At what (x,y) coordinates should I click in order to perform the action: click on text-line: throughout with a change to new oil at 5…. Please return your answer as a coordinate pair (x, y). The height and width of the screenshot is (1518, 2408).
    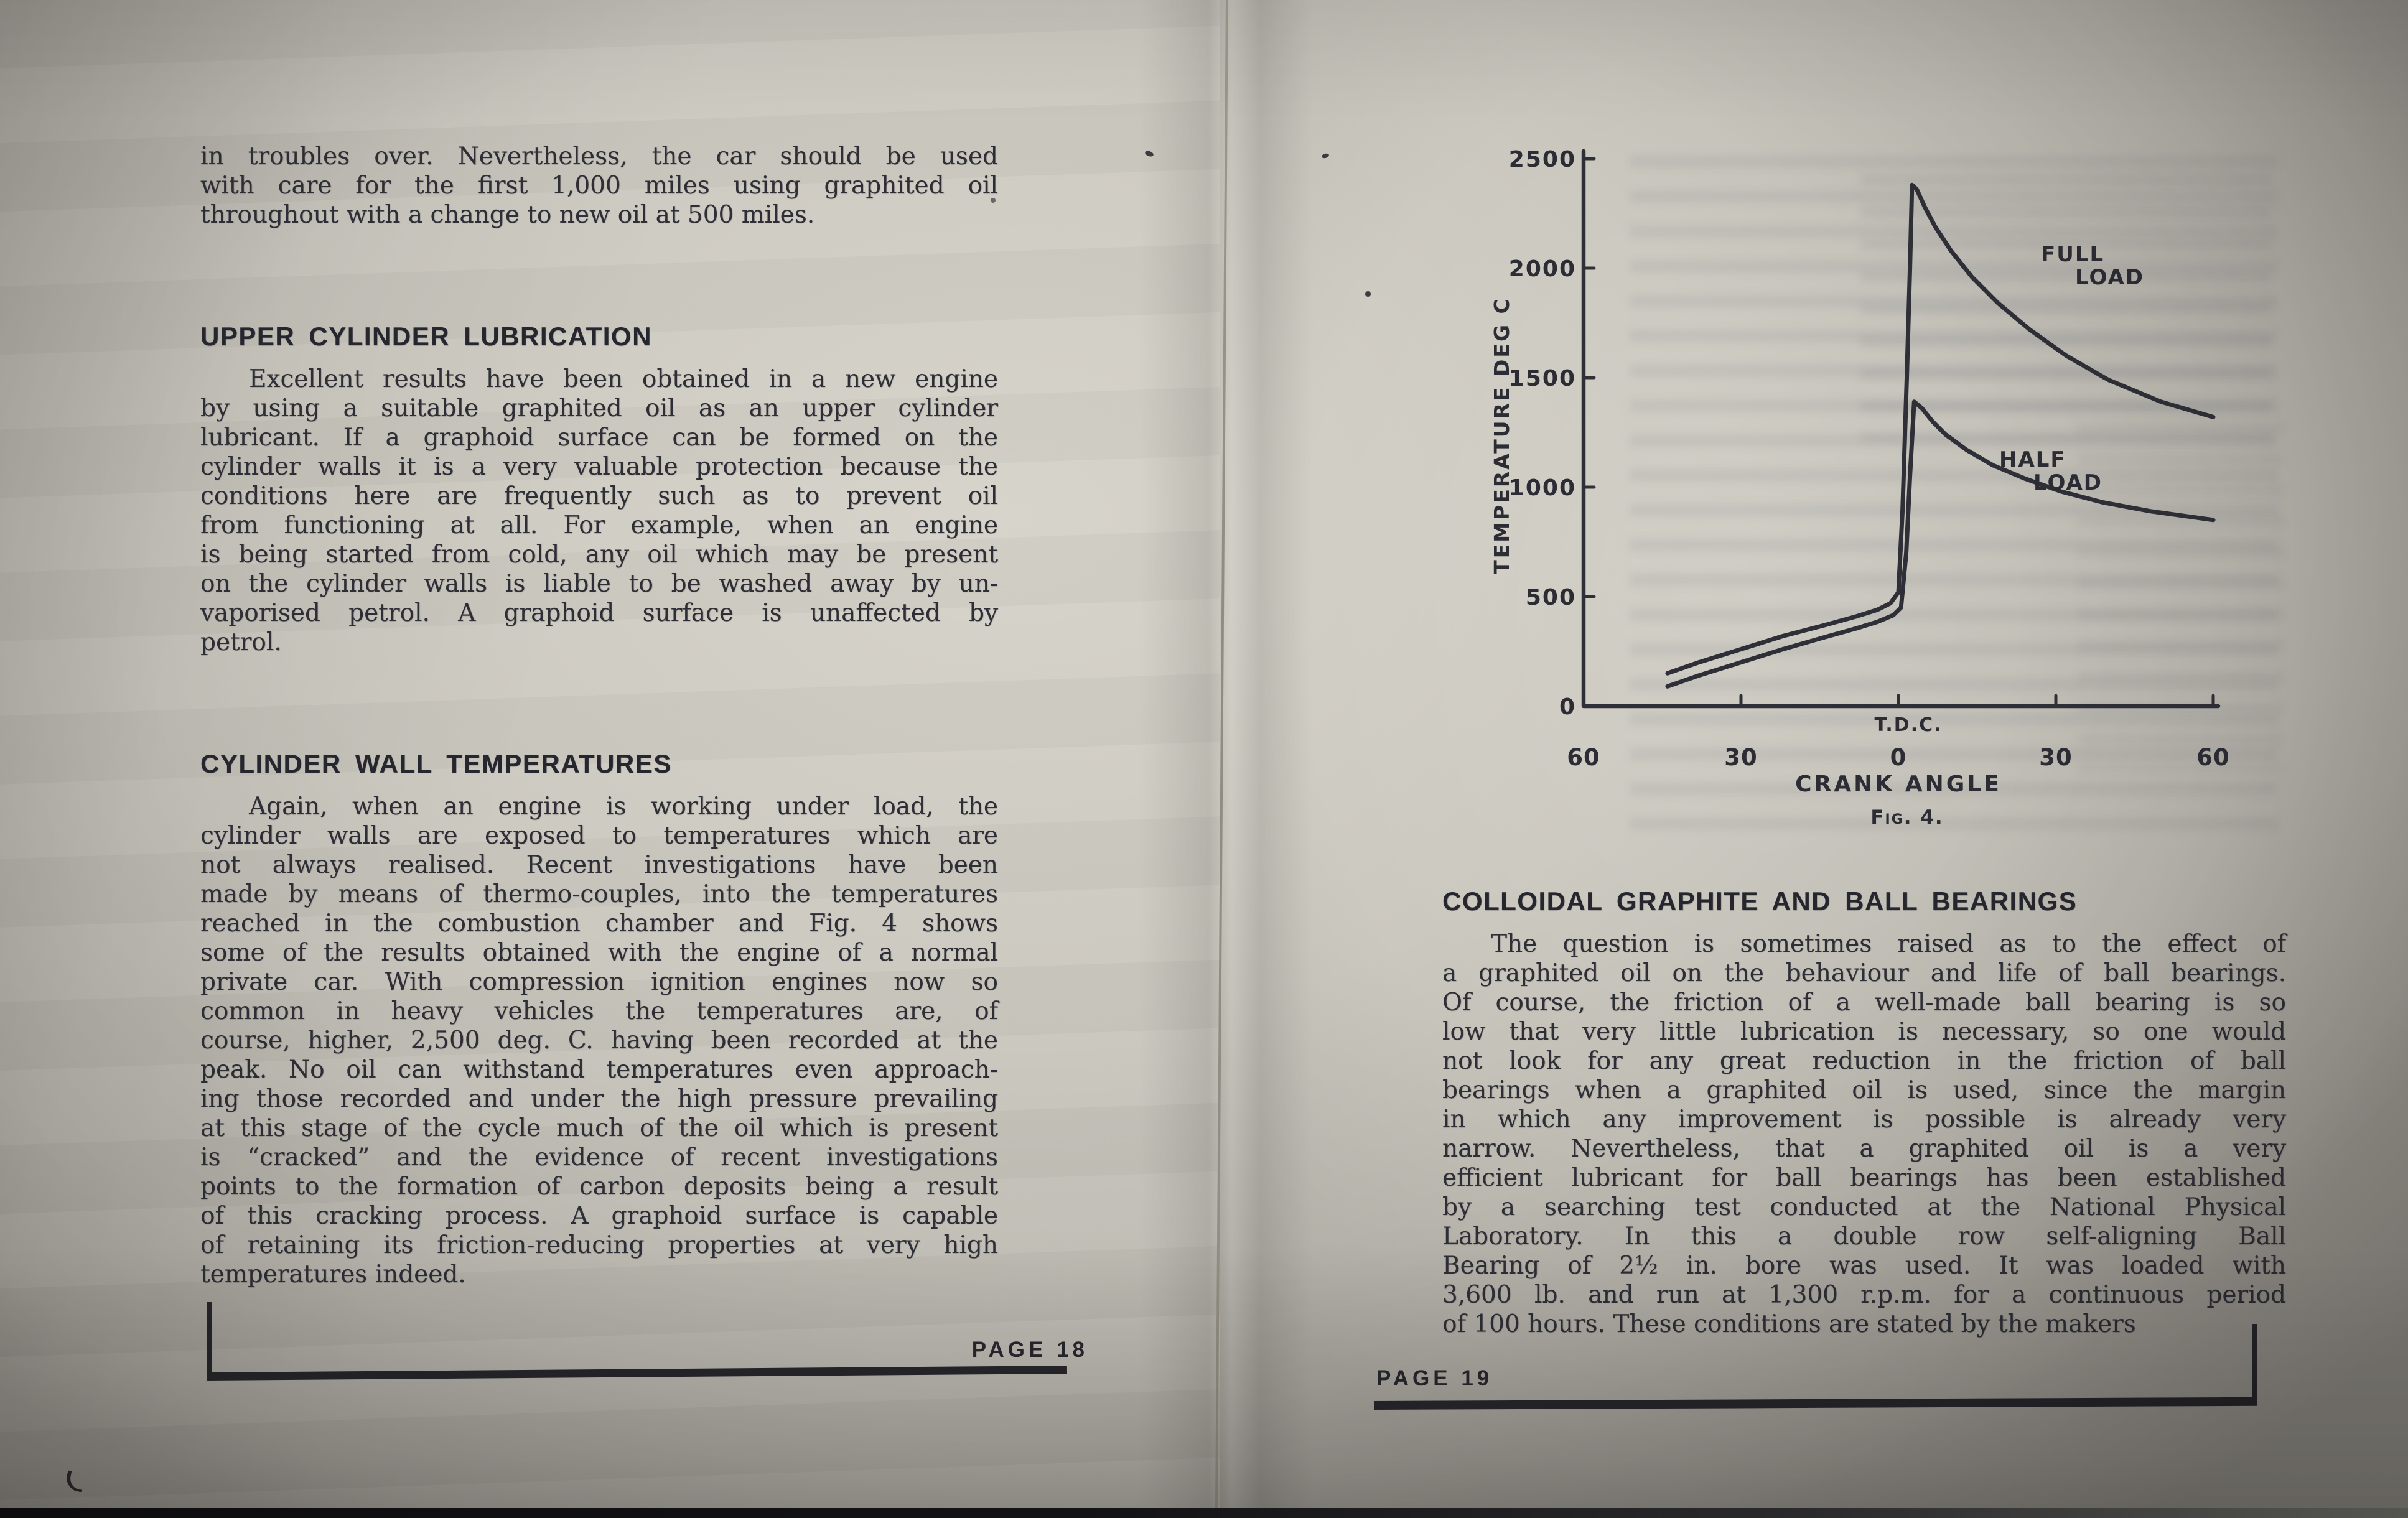
    Looking at the image, I should click on (507, 215).